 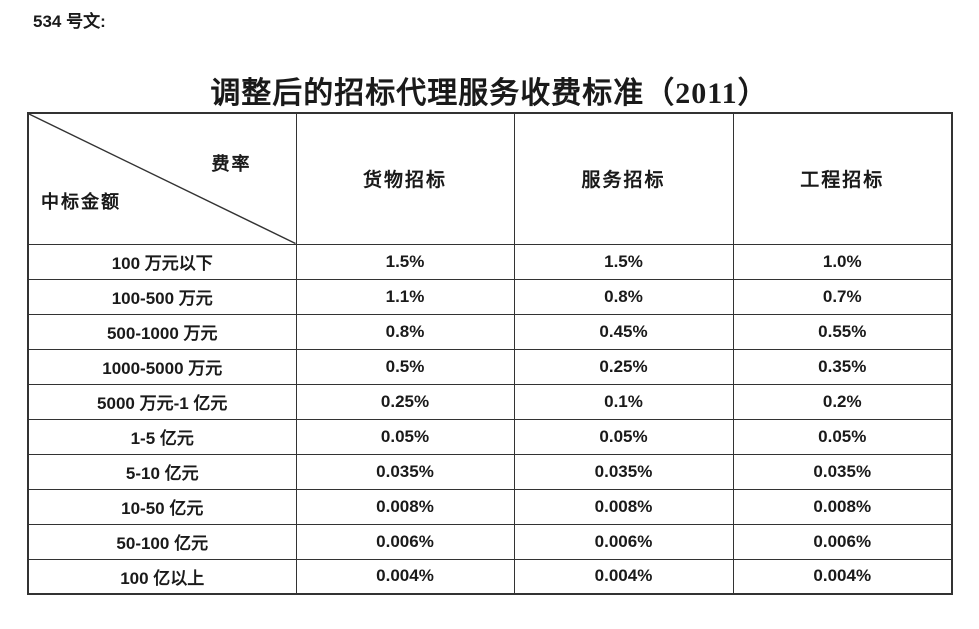 I want to click on service-rate-cell: 0.004%, so click(x=623, y=576).